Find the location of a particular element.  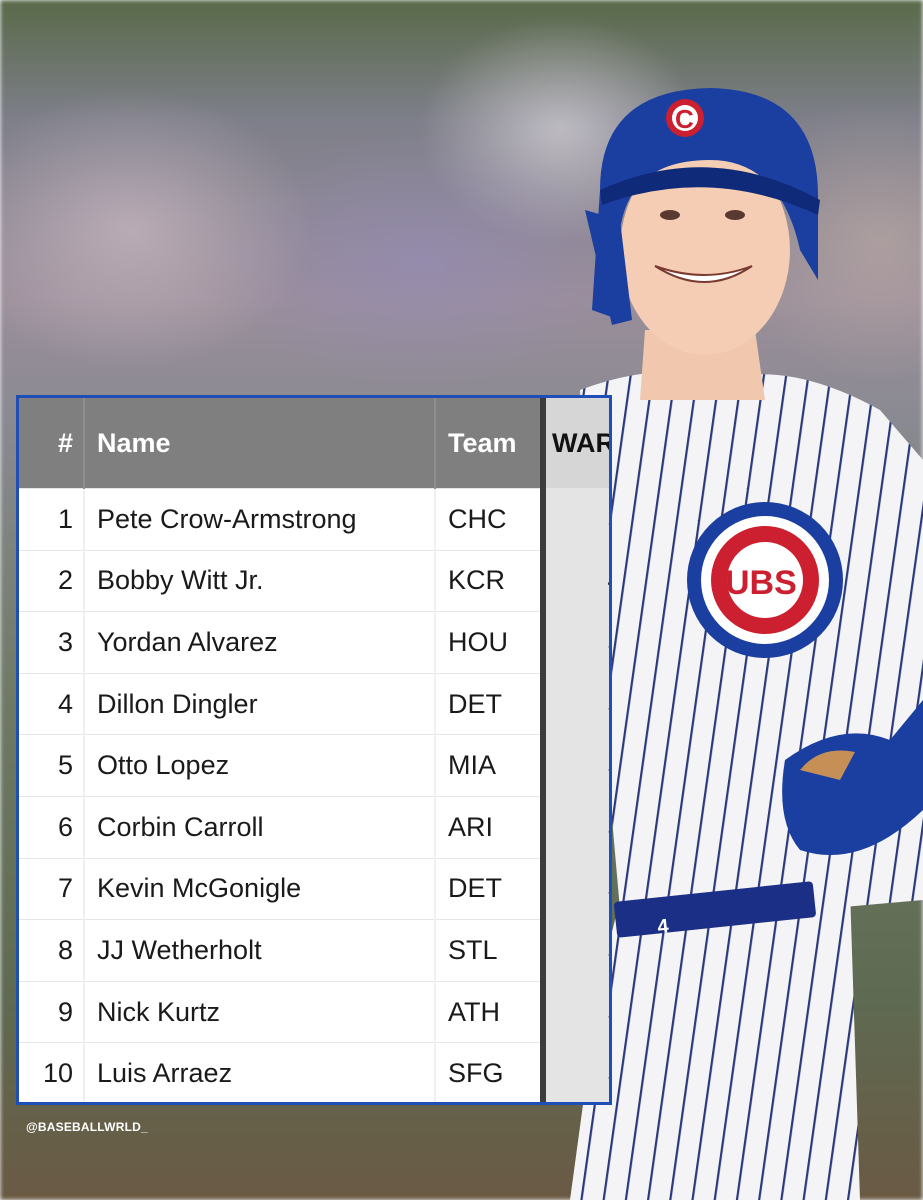

table-row: 4 Dillon Dingler DET 3.7 is located at coordinates (314, 703).